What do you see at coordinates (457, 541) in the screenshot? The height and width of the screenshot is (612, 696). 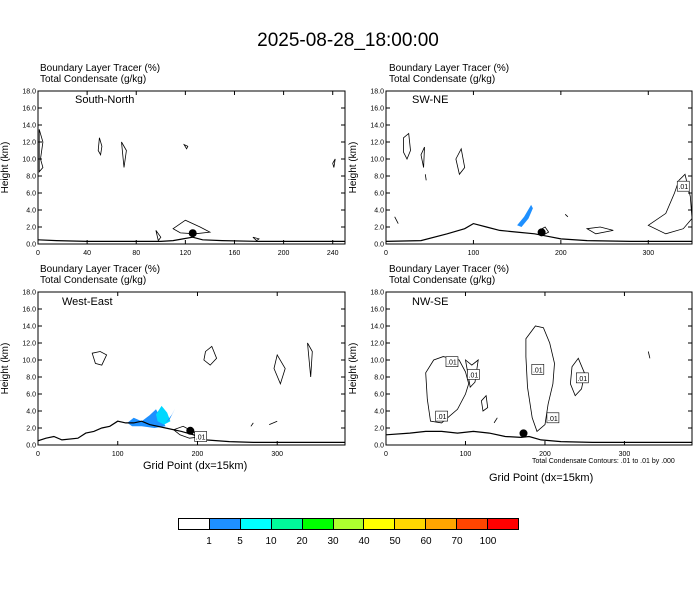 I see `colorbar-label: 70` at bounding box center [457, 541].